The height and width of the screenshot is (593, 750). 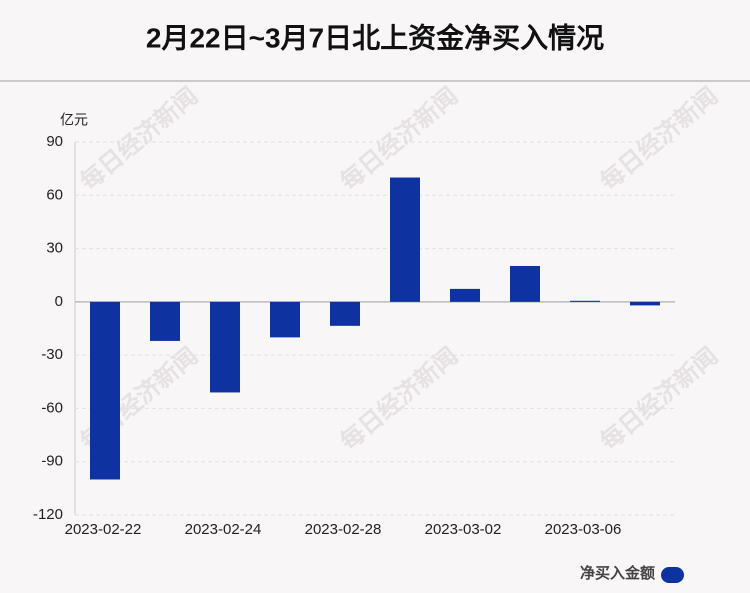 I want to click on y-tick-label: -30, so click(x=52, y=354).